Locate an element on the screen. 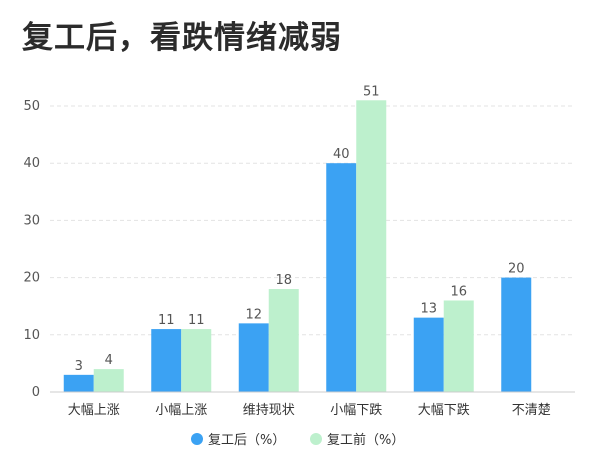 This screenshot has height=473, width=598. x-axis-categories: 大幅上涨 小幅上涨 维持现状 小幅下跌 大幅下跌 不清楚 is located at coordinates (309, 410).